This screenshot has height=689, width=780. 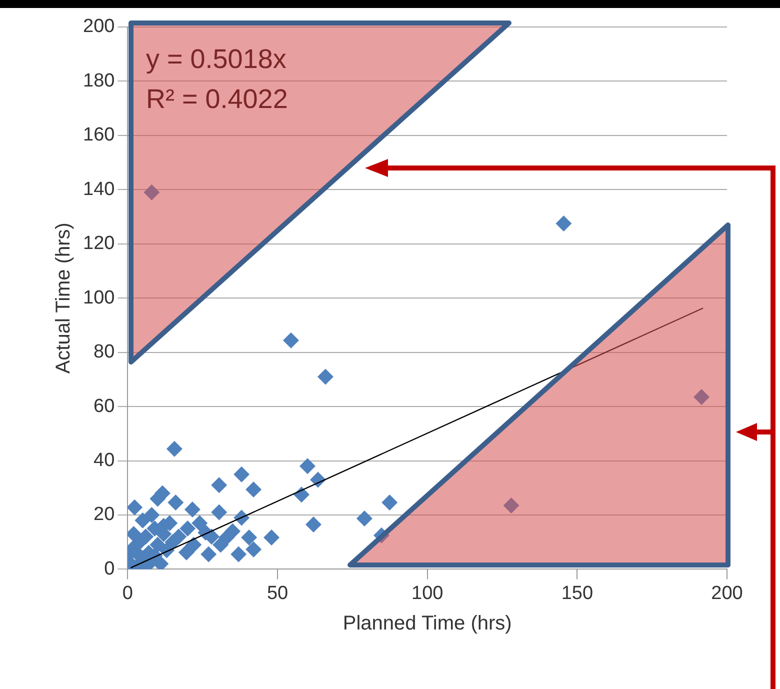 What do you see at coordinates (277, 593) in the screenshot?
I see `x-tick-label: 50` at bounding box center [277, 593].